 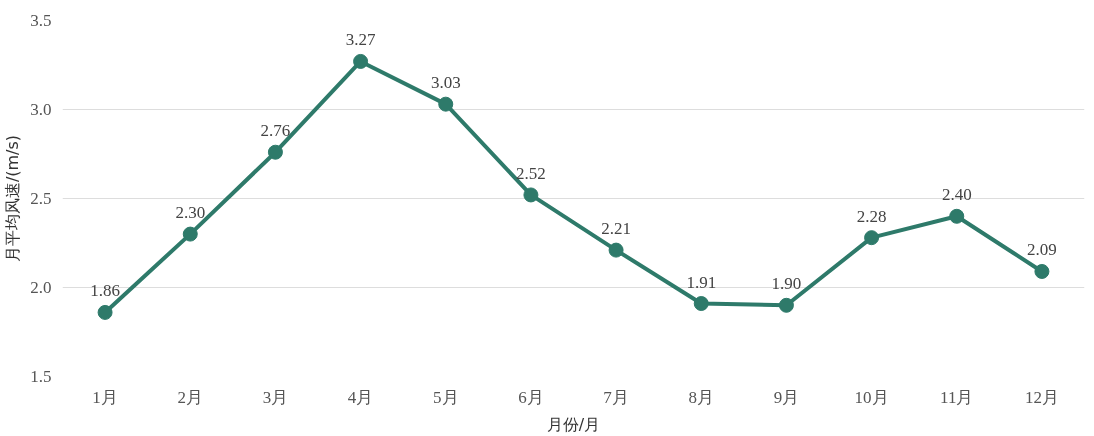 What do you see at coordinates (701, 397) in the screenshot?
I see `x-tick-label: 8月` at bounding box center [701, 397].